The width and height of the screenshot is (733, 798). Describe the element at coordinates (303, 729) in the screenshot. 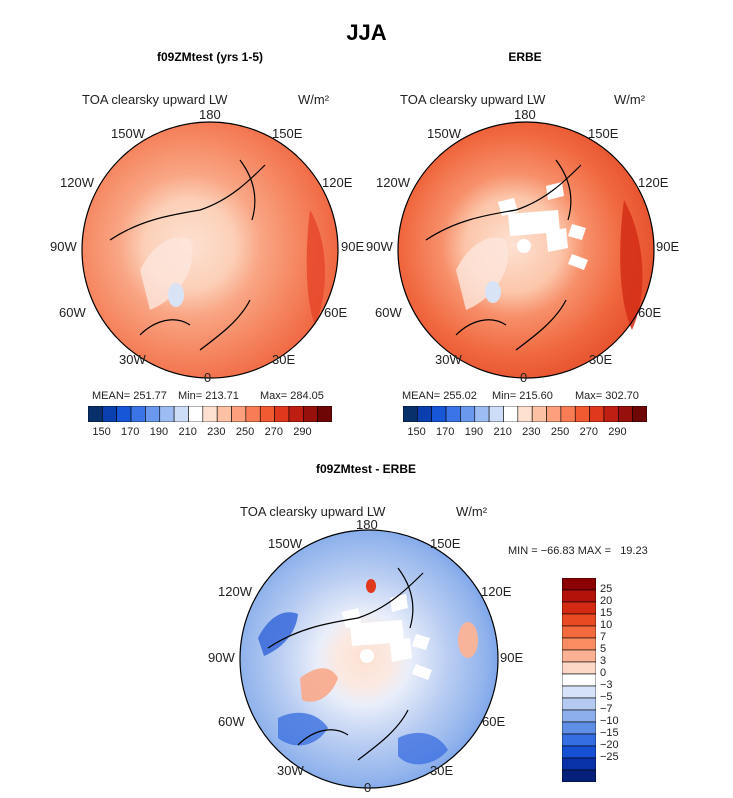

I see `panel-3-cold-region-southwest` at that location.